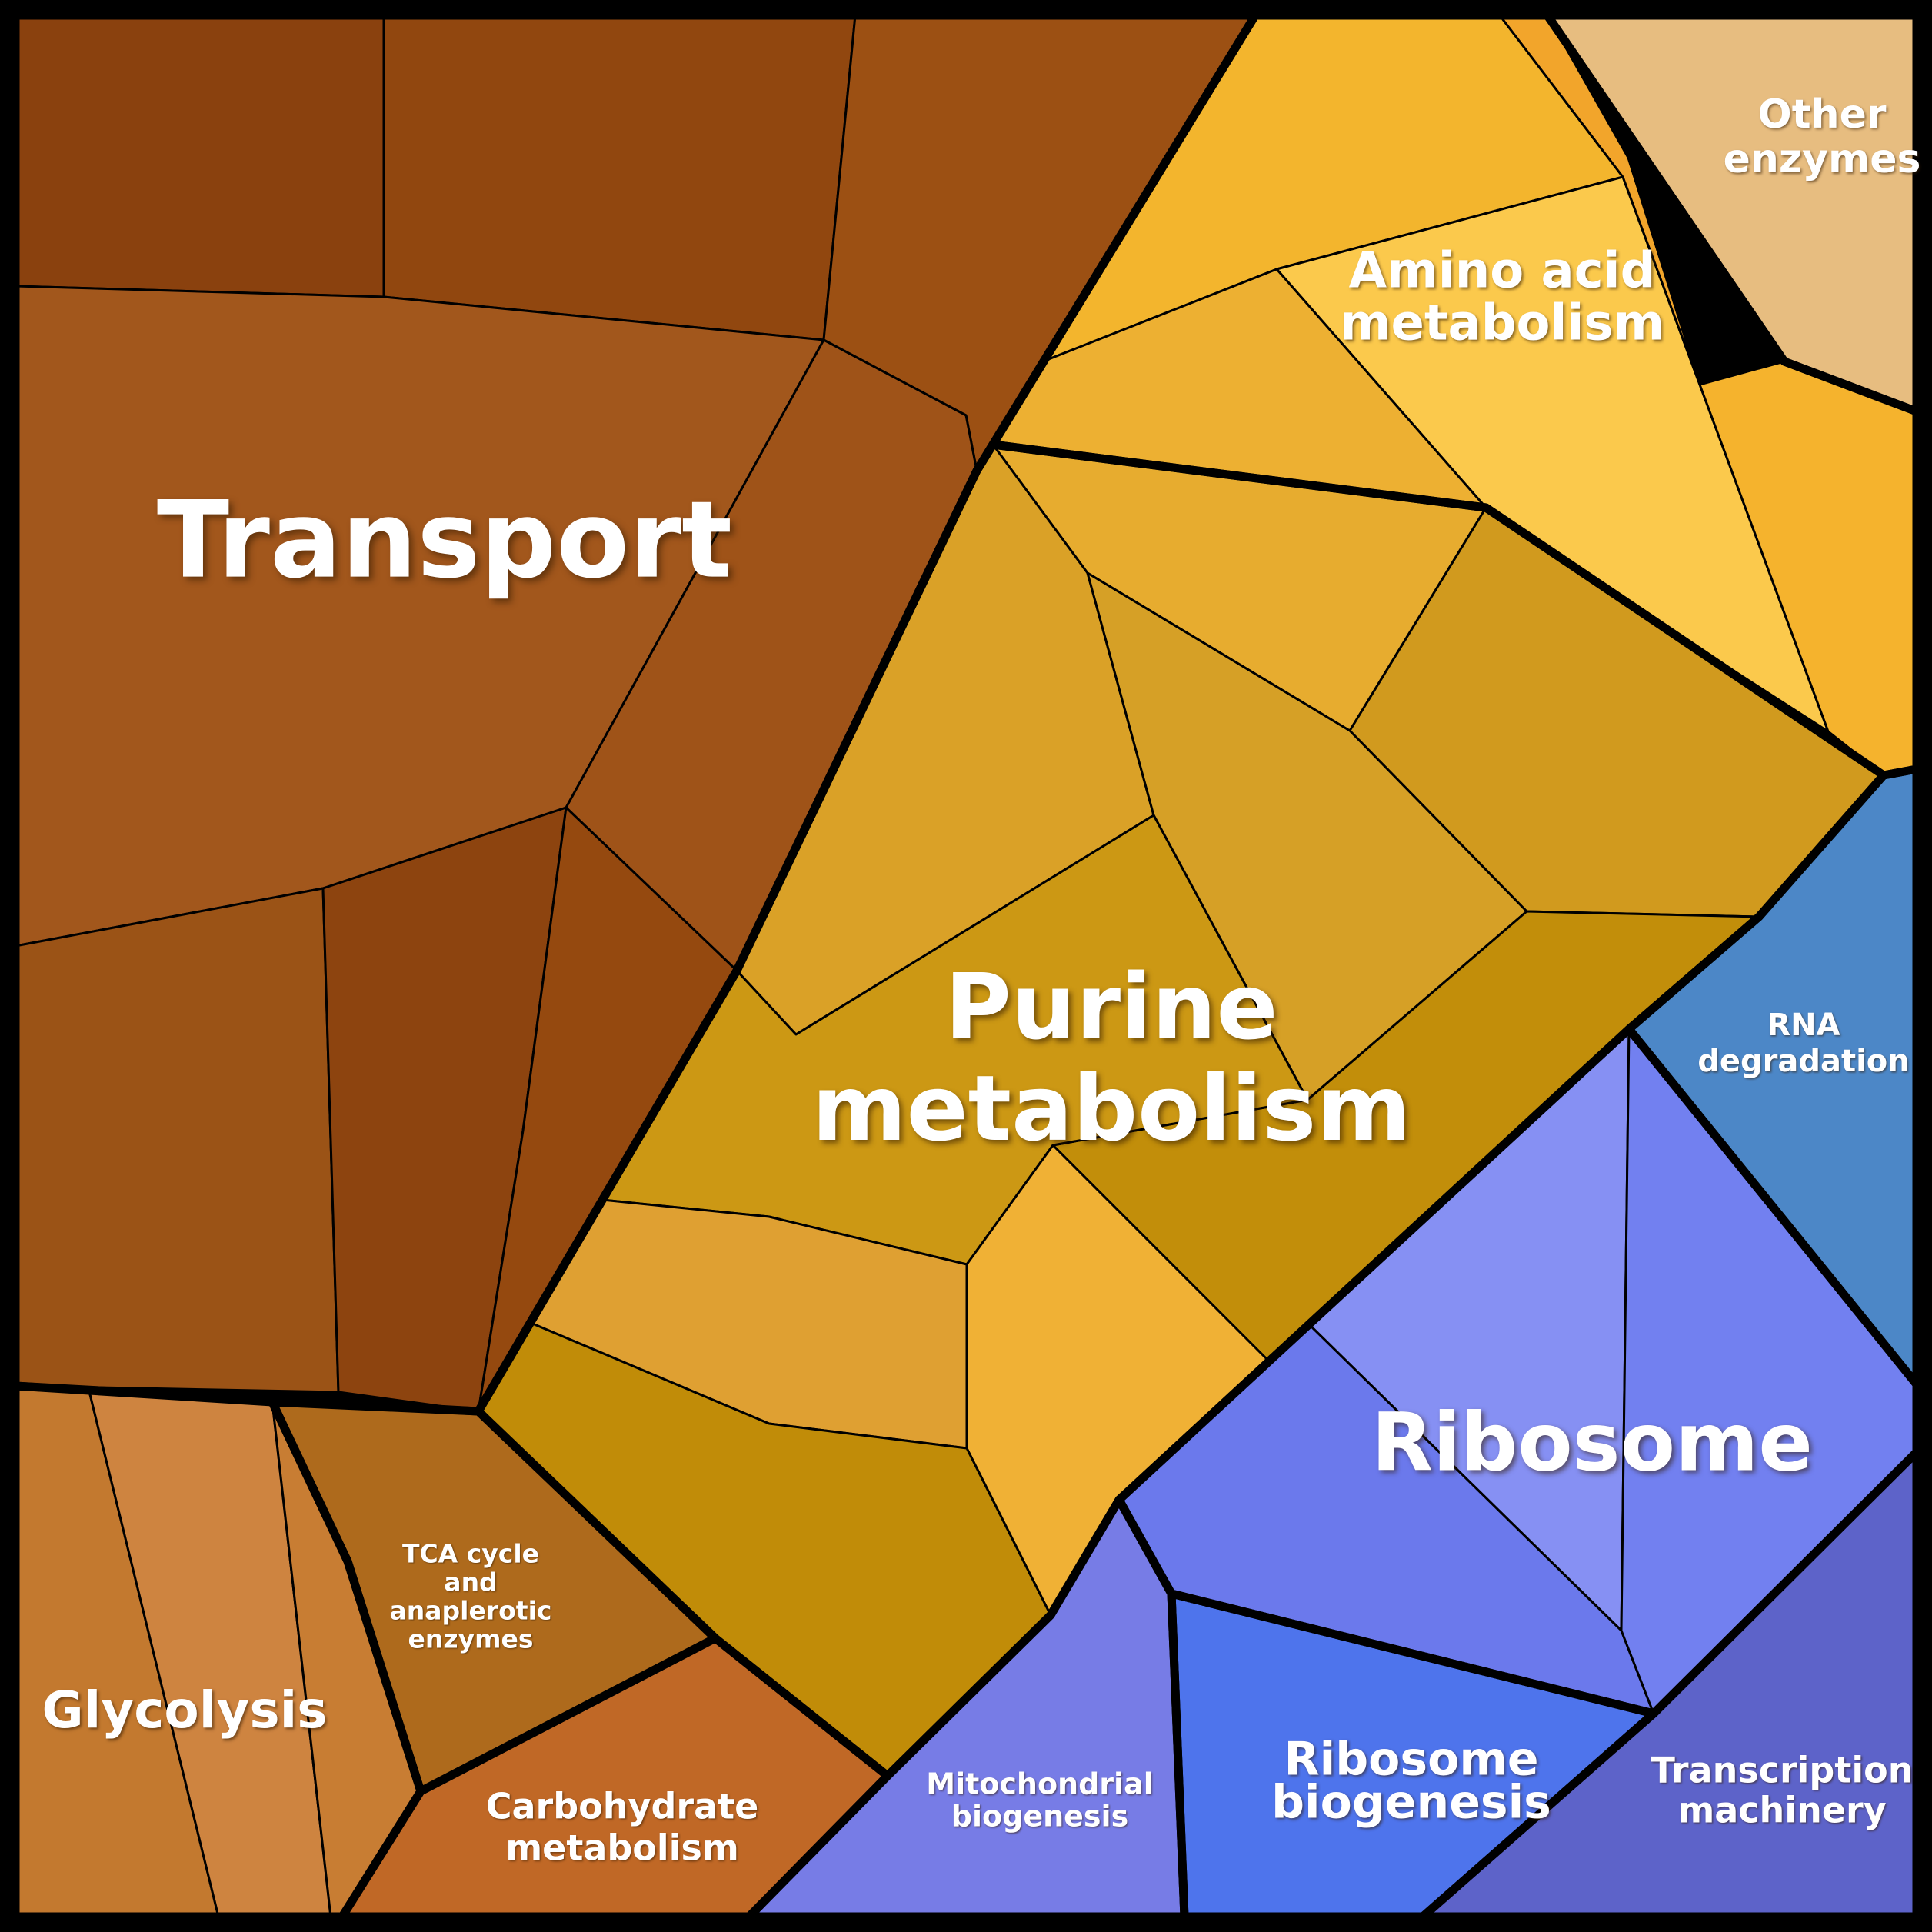  I want to click on transcription-machinery-label-line-1: machinery, so click(1781, 1810).